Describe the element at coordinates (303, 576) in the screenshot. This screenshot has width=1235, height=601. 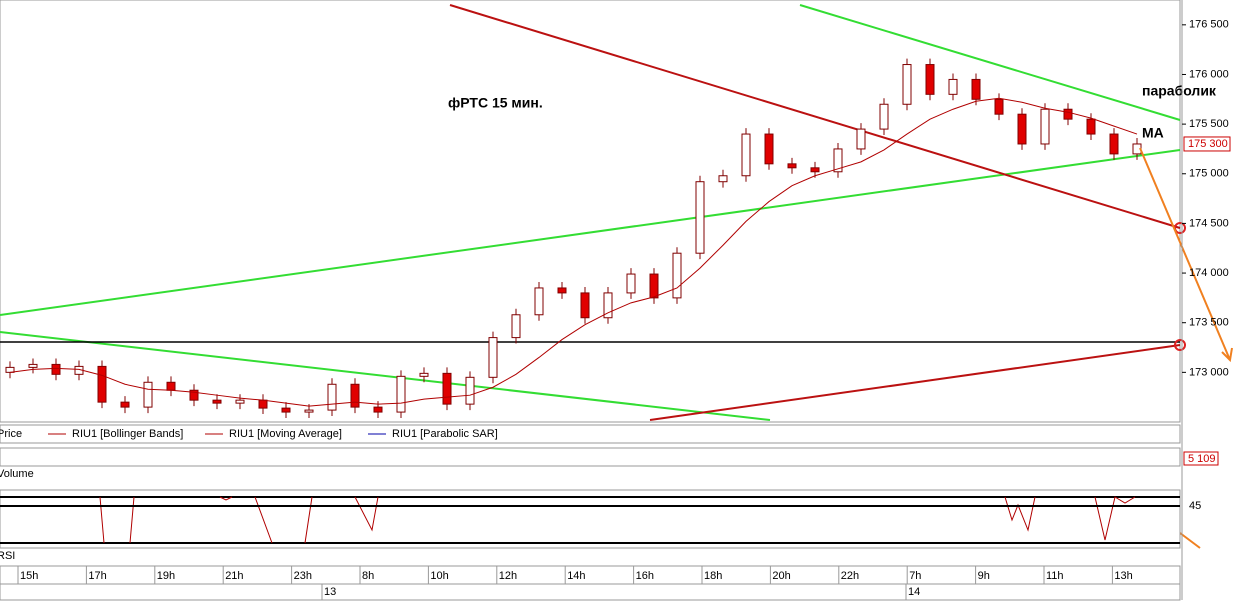
I see `time-label: 23h` at that location.